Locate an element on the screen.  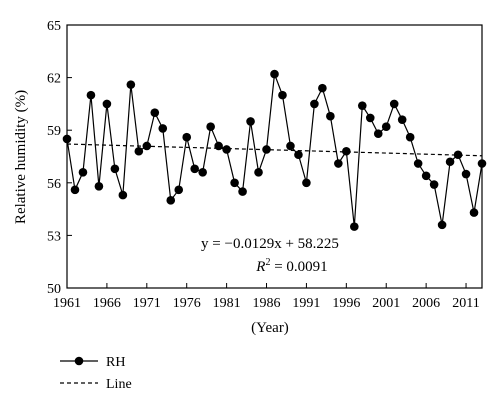
r-squared-symbol: R is located at coordinates (260, 267).